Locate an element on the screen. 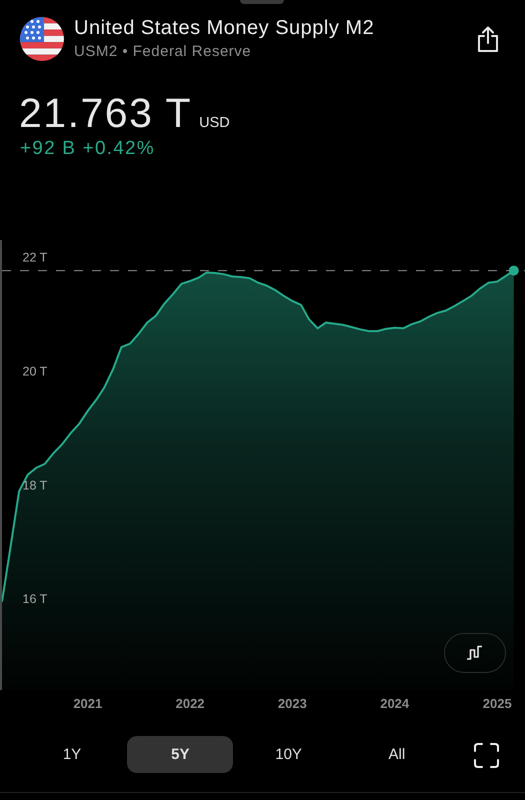  x-tick-label: 2025 is located at coordinates (497, 703).